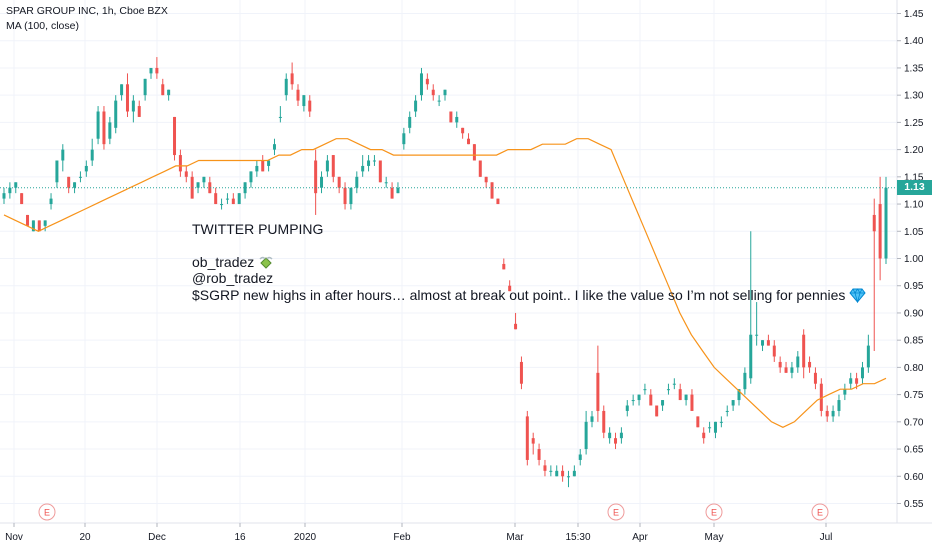  I want to click on y-tick-label: 1.35, so click(914, 68).